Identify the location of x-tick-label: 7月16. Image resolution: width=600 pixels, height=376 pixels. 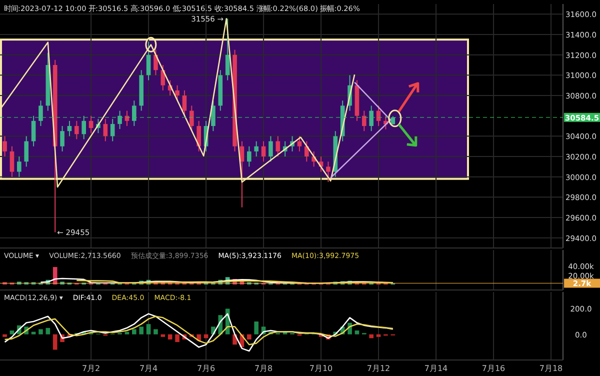
(494, 368).